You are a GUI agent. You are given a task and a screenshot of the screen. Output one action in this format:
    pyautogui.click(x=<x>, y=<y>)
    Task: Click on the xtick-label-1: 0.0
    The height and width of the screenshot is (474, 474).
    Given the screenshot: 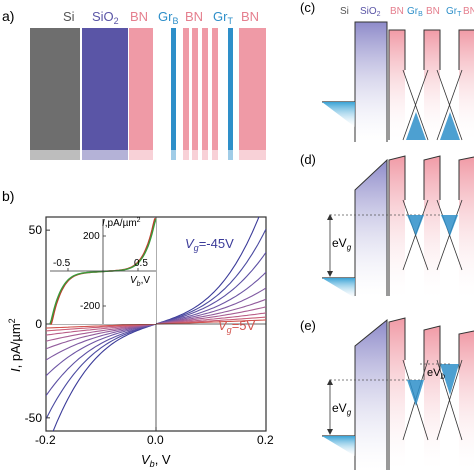 What is the action you would take?
    pyautogui.click(x=155, y=440)
    